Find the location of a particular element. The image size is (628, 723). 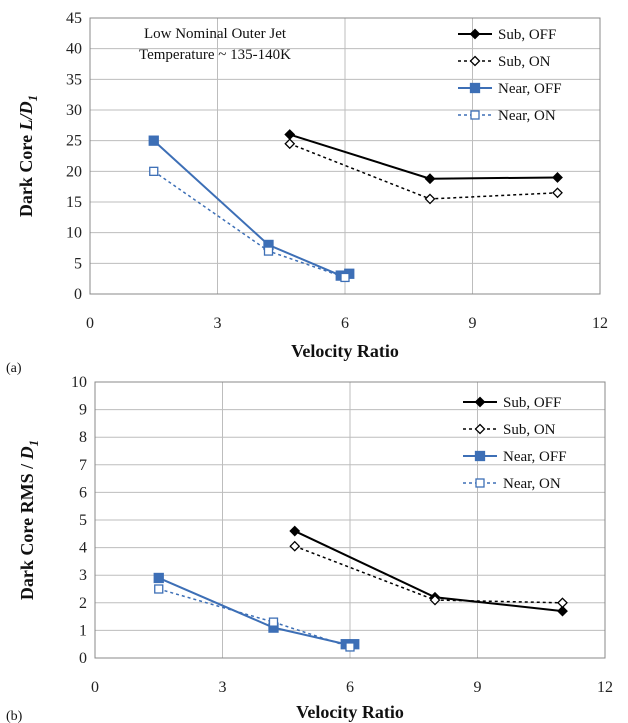

y-axis-label-upright: RMS / is located at coordinates (27, 486).